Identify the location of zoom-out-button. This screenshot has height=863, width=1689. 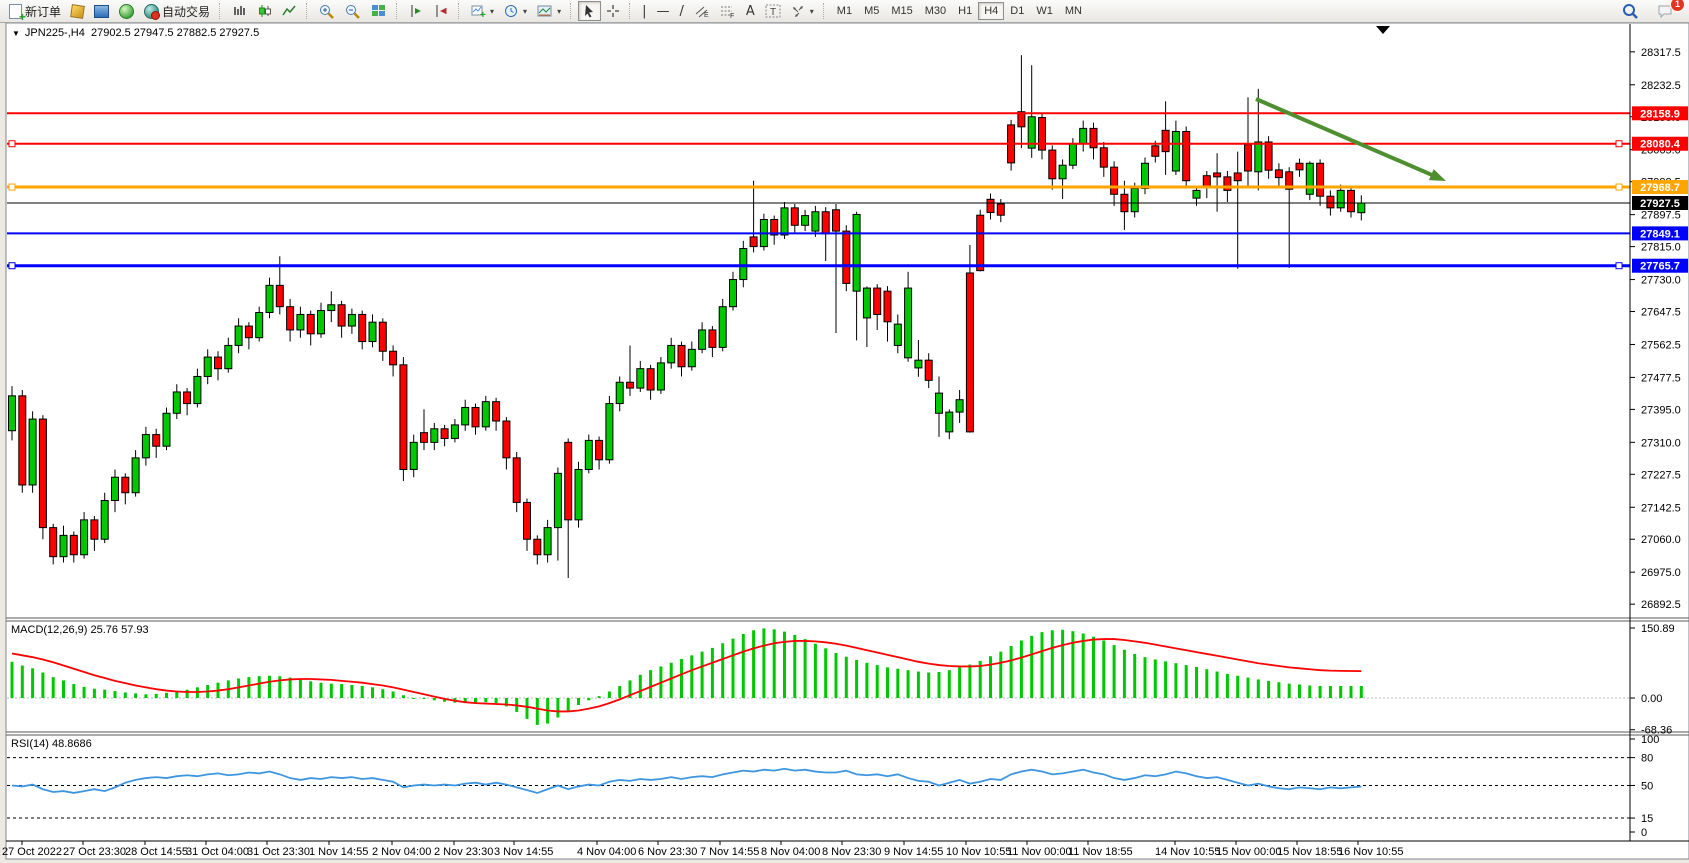
(353, 11).